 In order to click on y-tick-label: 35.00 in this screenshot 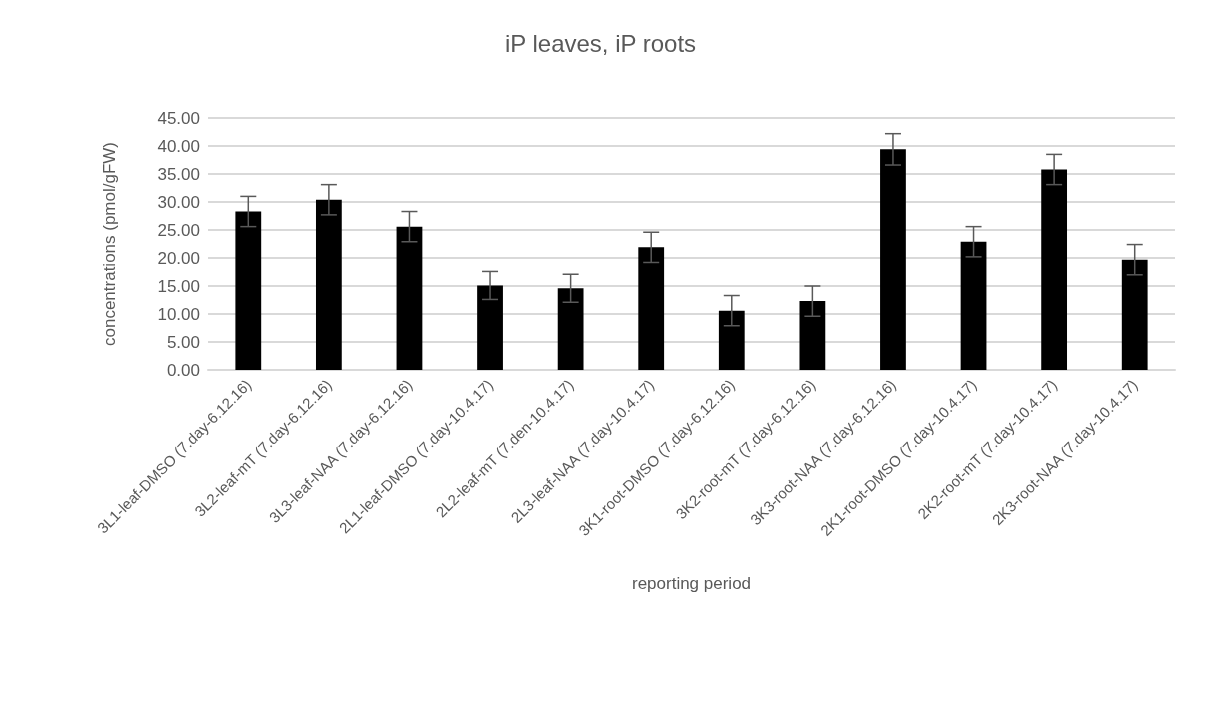, I will do `click(178, 174)`.